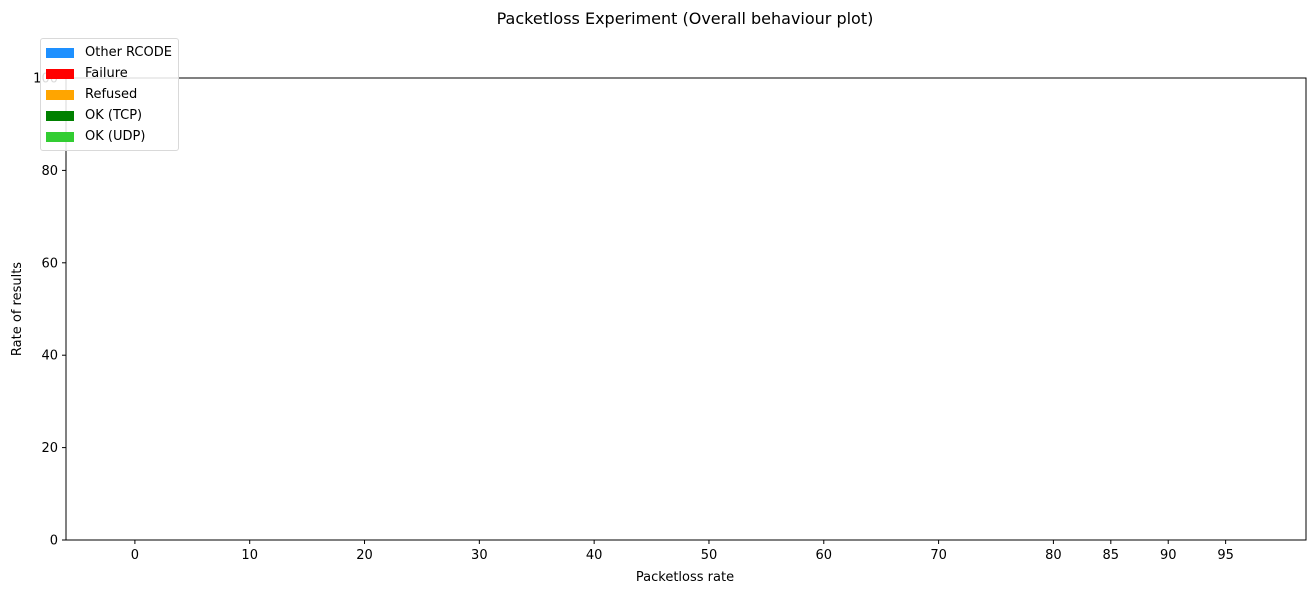 The height and width of the screenshot is (593, 1315). I want to click on x-axis-label: Packetloss rate, so click(685, 577).